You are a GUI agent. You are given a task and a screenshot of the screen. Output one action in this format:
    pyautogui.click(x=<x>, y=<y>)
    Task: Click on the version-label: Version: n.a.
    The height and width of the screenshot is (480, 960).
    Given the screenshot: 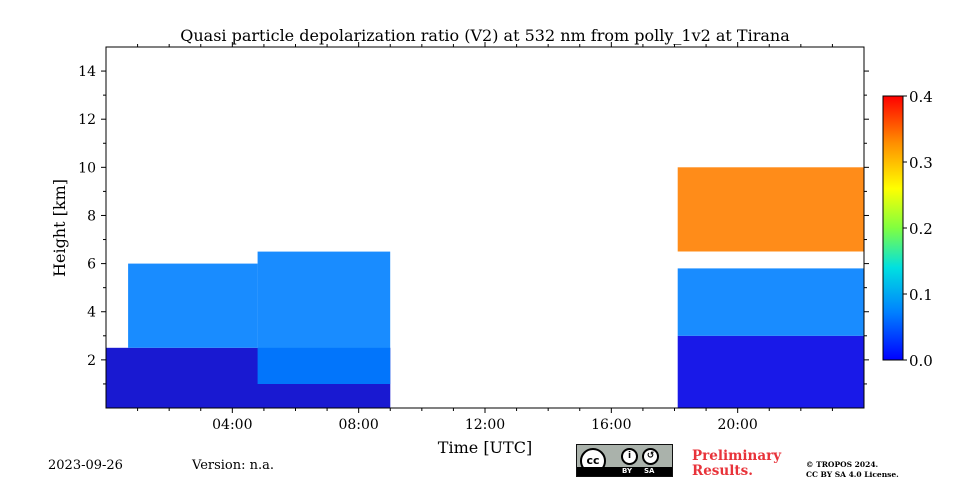 What is the action you would take?
    pyautogui.click(x=233, y=465)
    